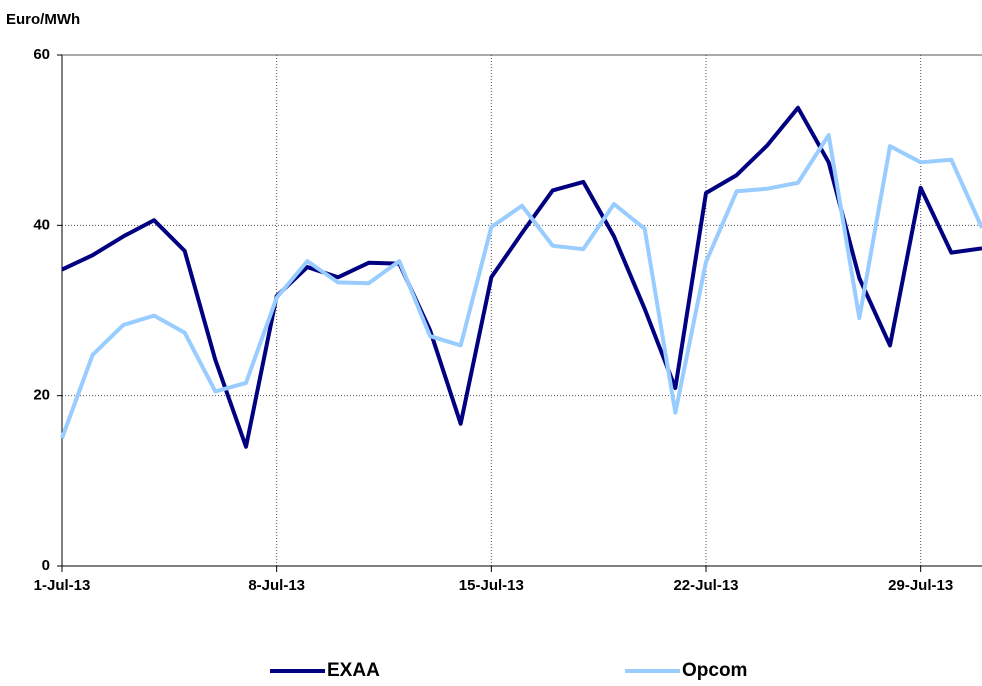  I want to click on y-tick-label: 60, so click(41, 54).